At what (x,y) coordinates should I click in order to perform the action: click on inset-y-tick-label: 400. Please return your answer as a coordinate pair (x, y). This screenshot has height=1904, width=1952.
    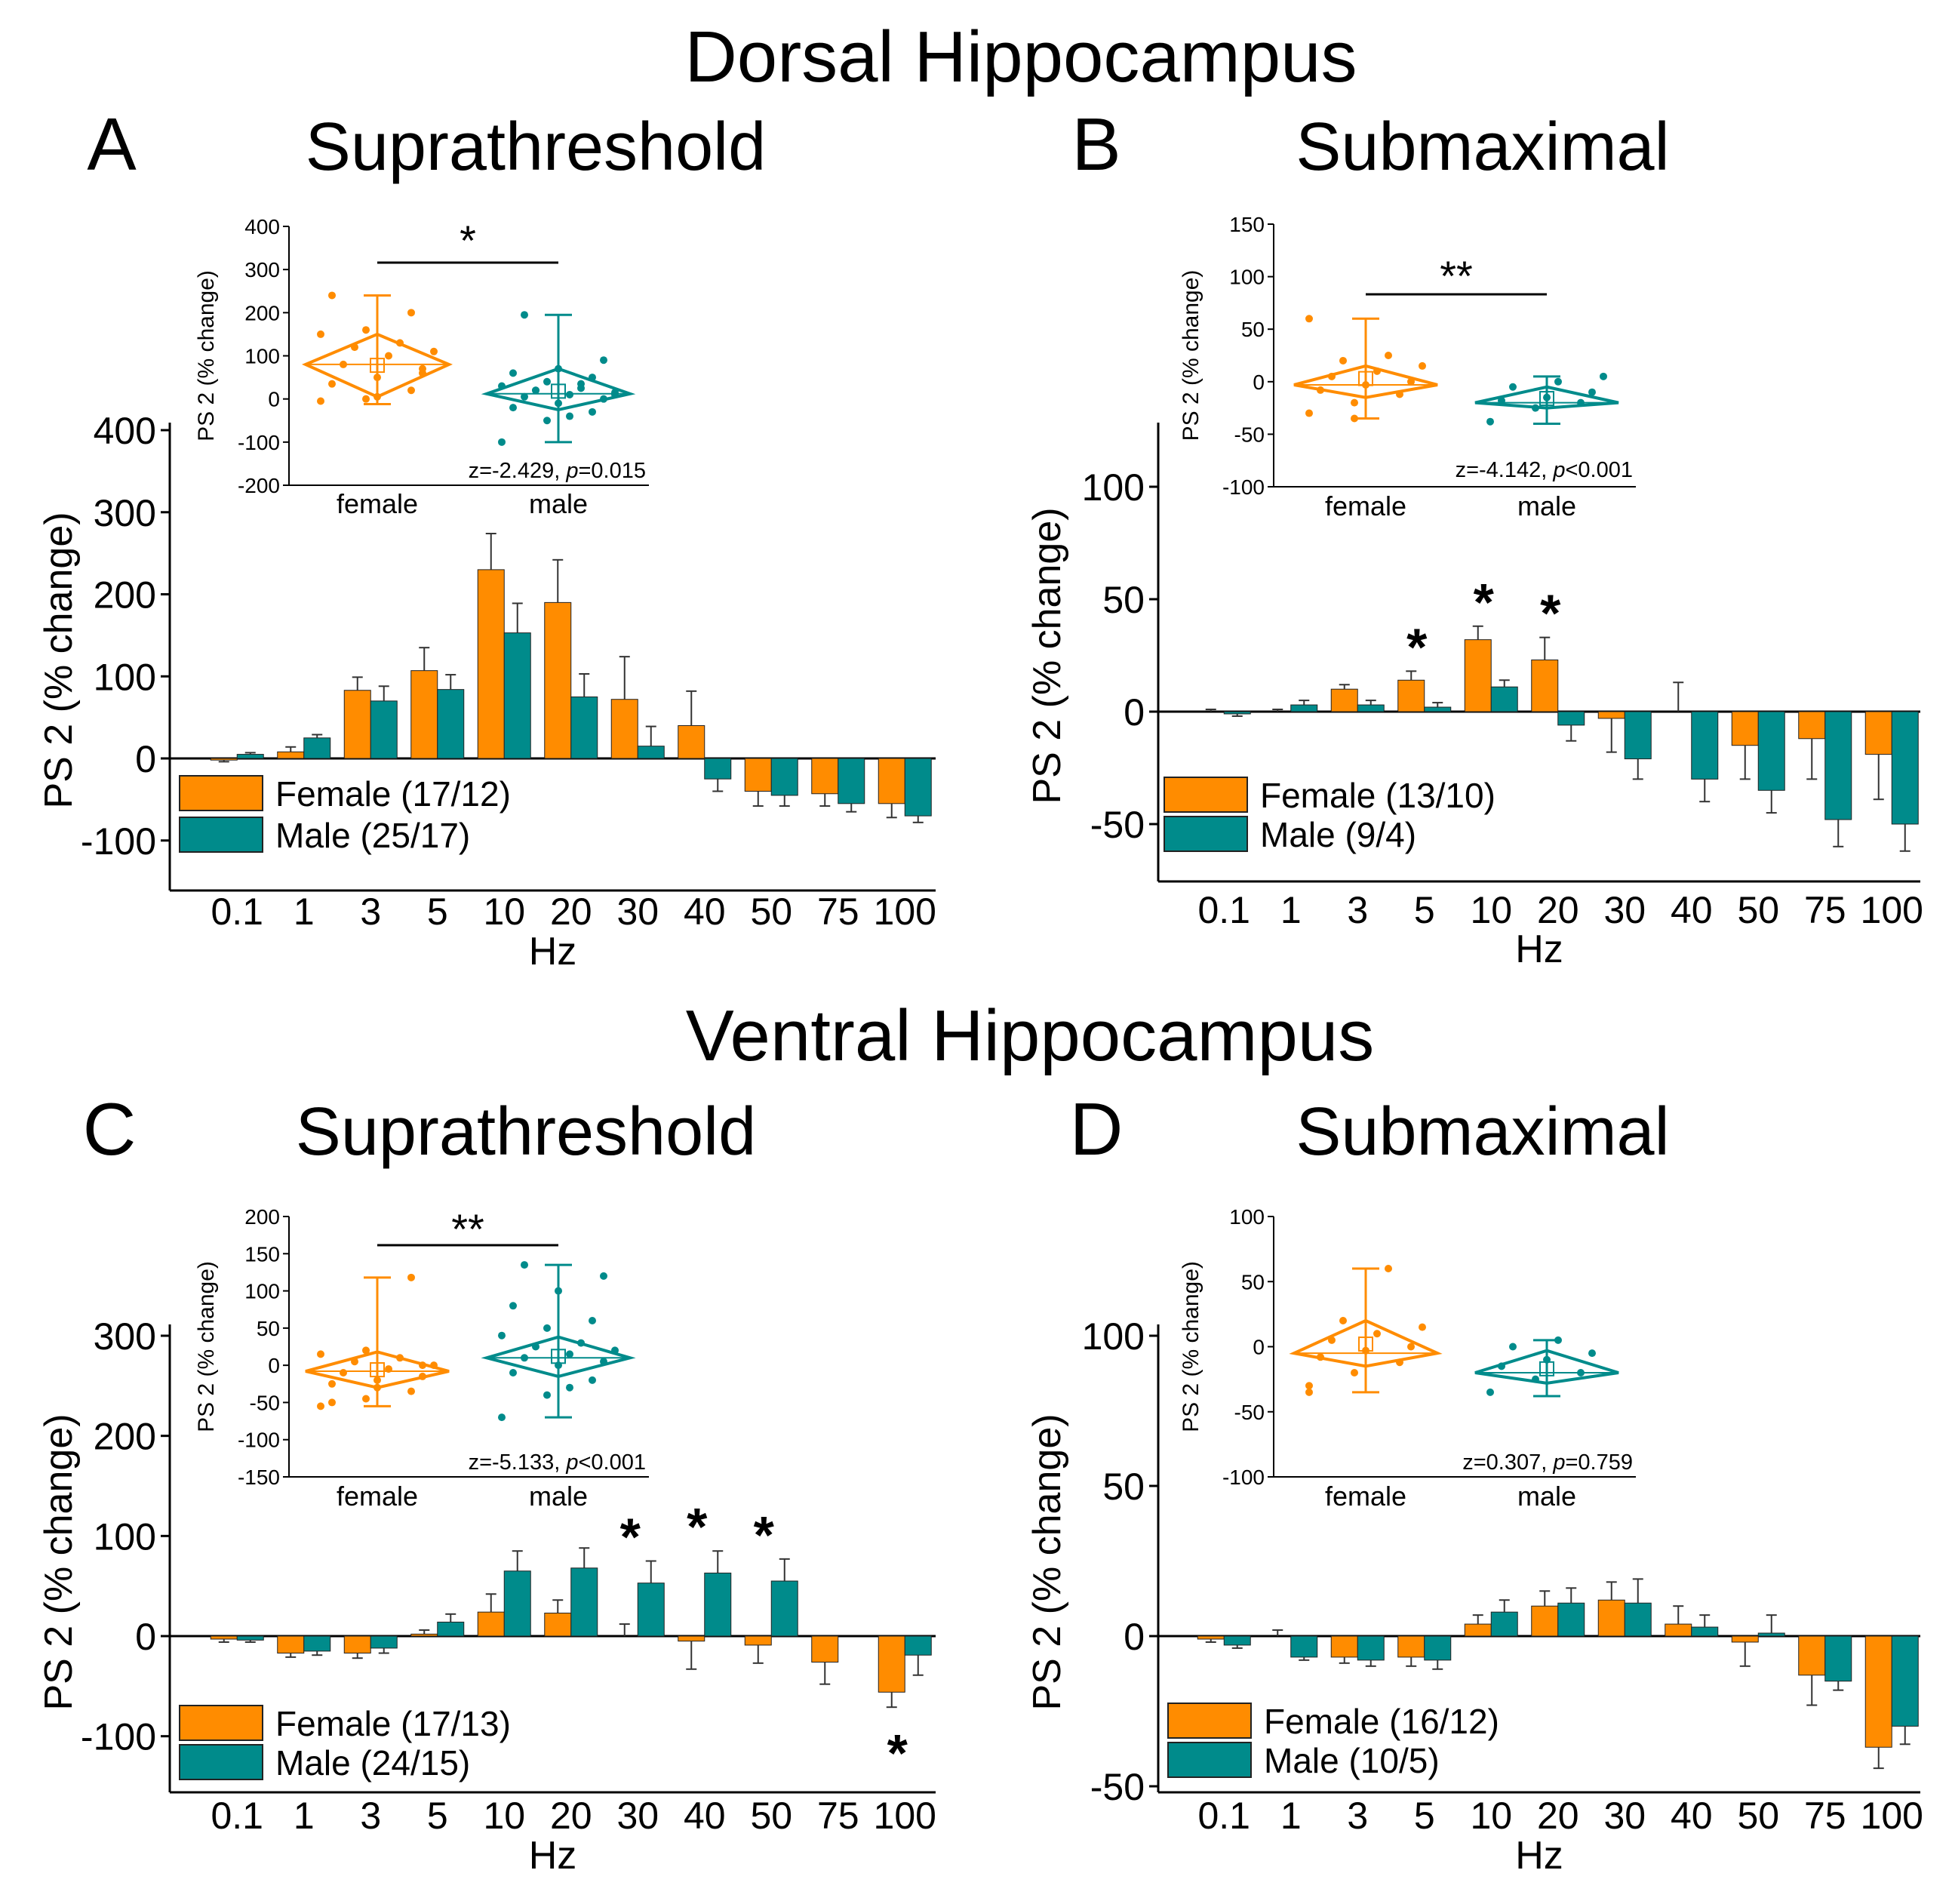
    Looking at the image, I should click on (262, 226).